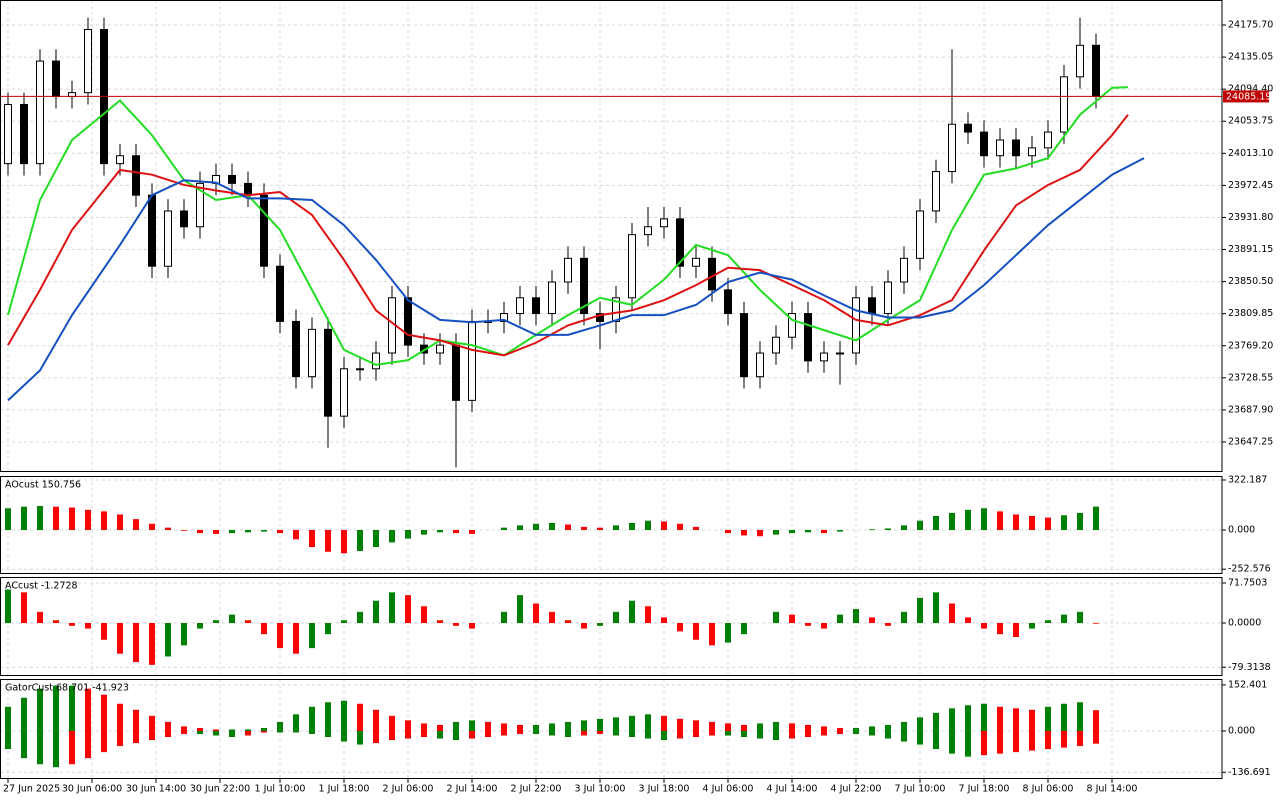 The image size is (1280, 800). I want to click on x-tick-label: 2 Jul 06:00, so click(408, 789).